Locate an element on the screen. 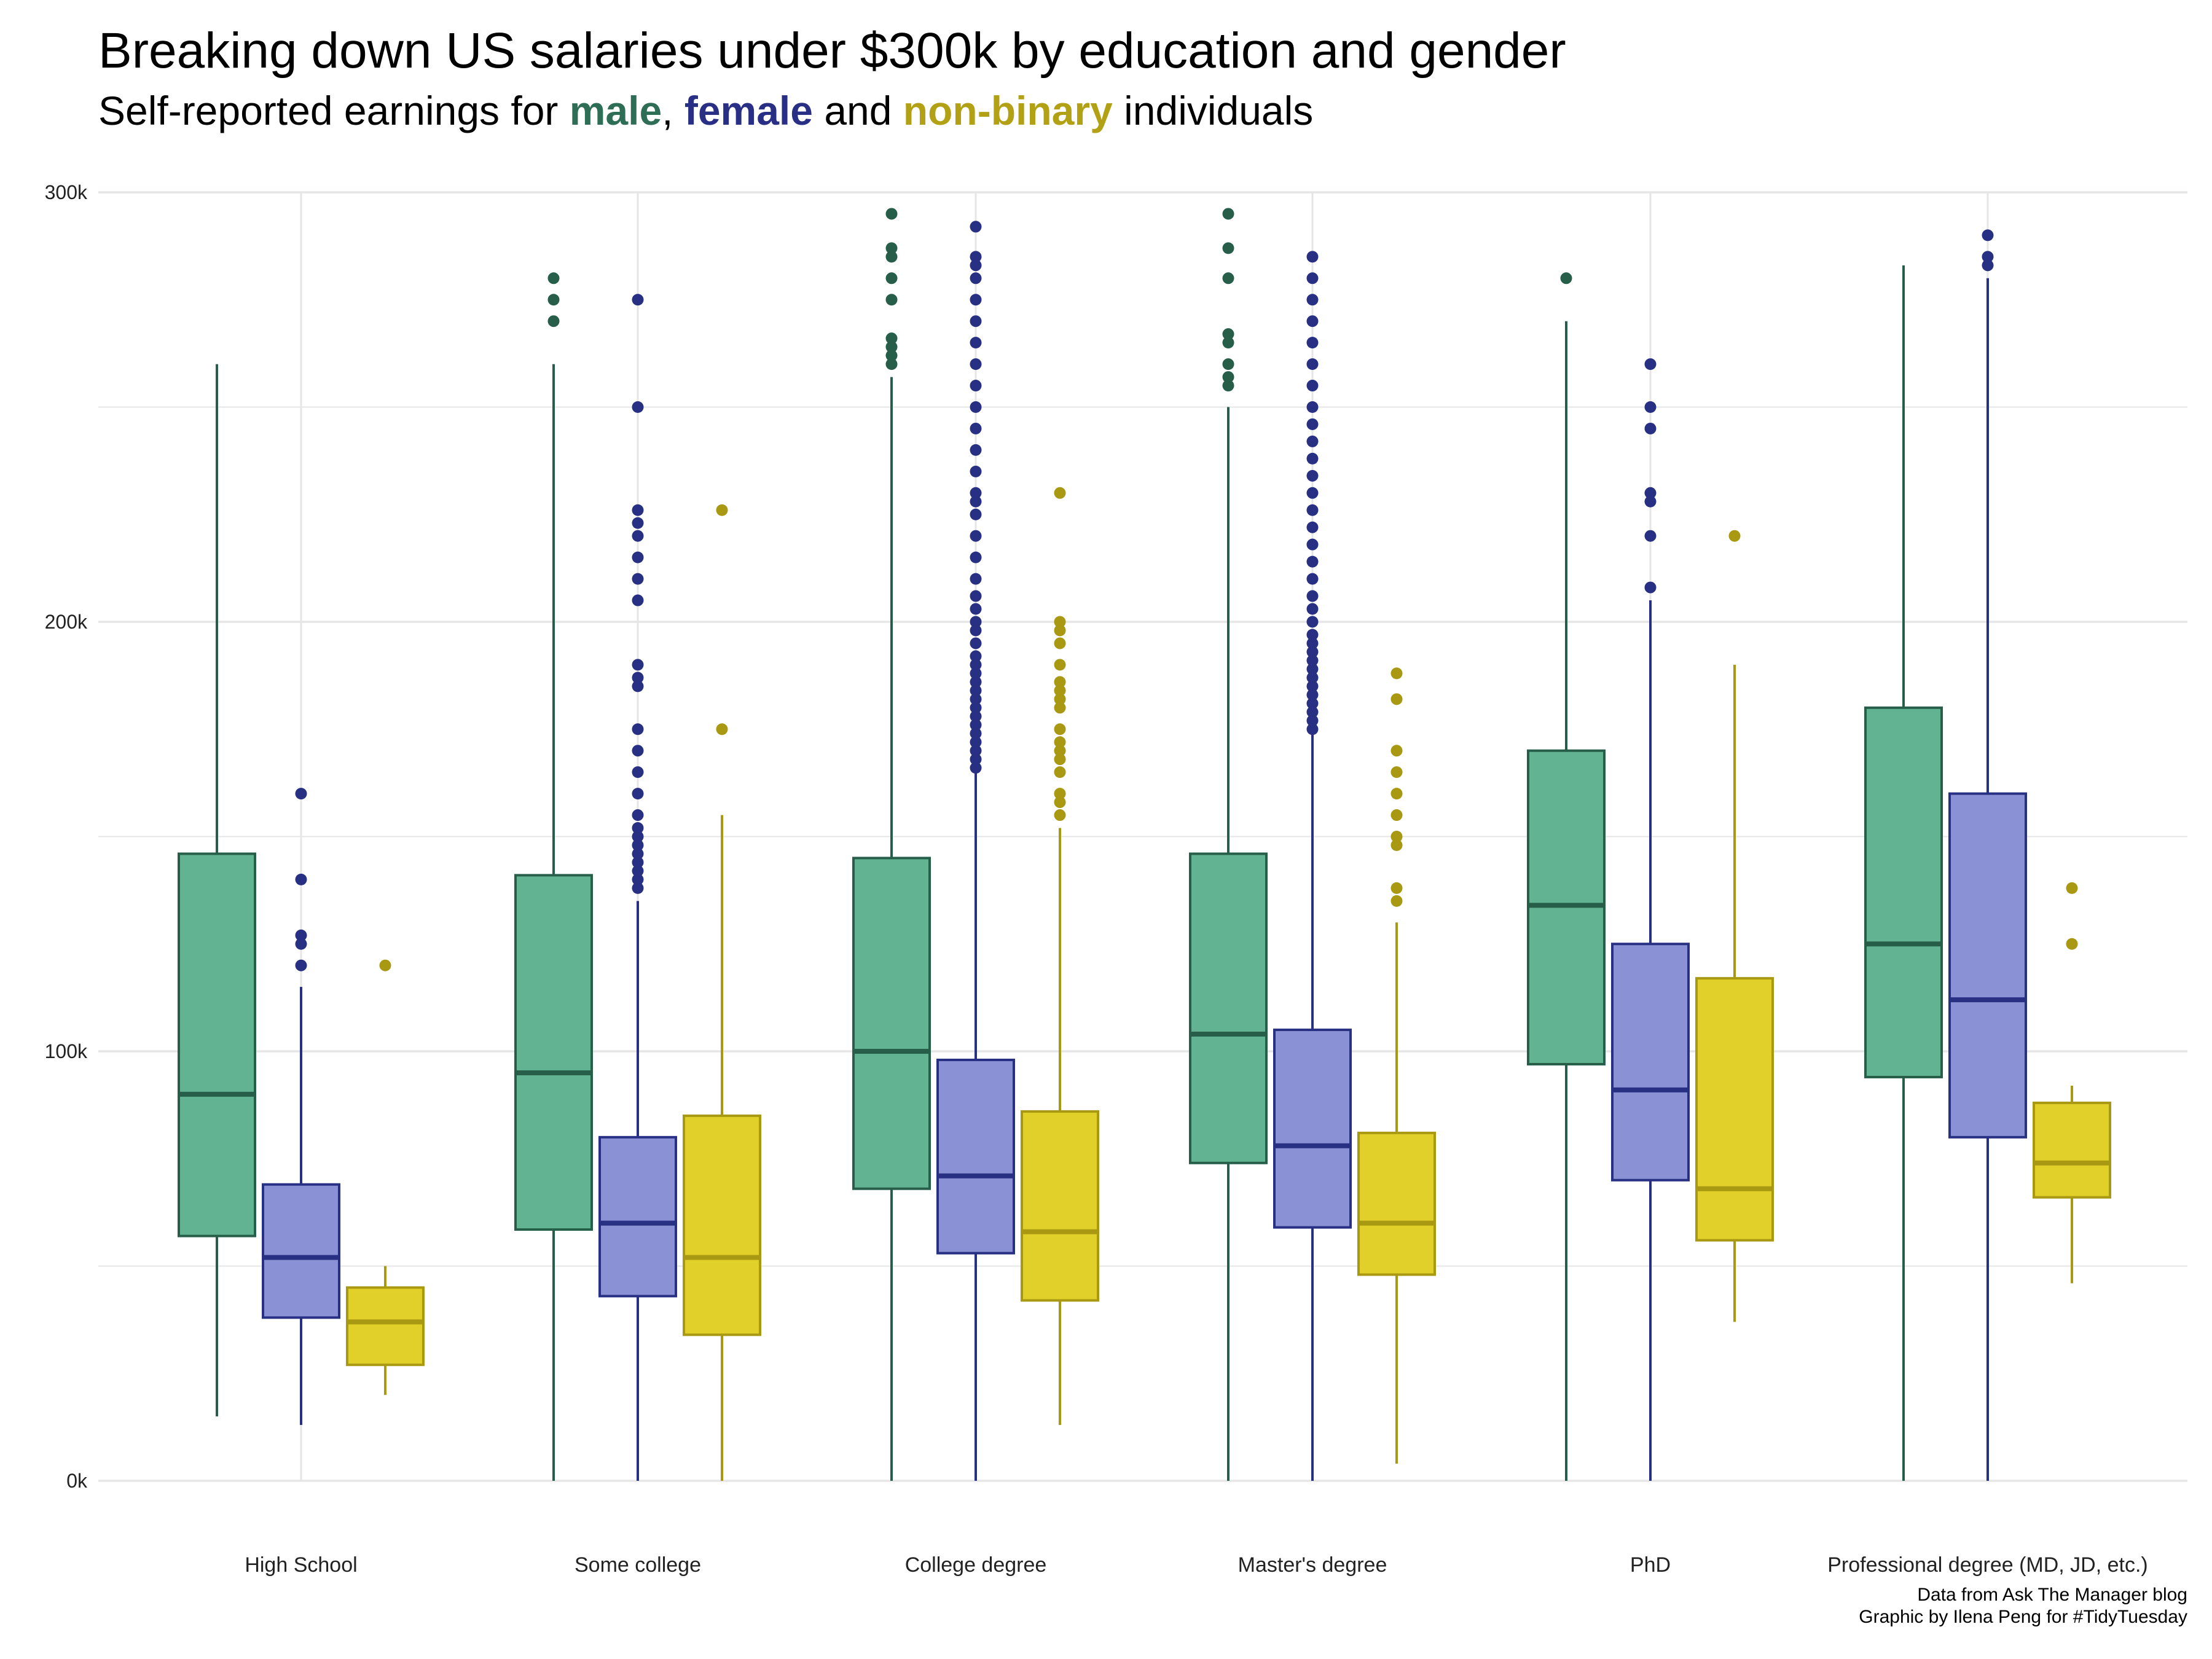  y-tick-label: 100k is located at coordinates (66, 1051).